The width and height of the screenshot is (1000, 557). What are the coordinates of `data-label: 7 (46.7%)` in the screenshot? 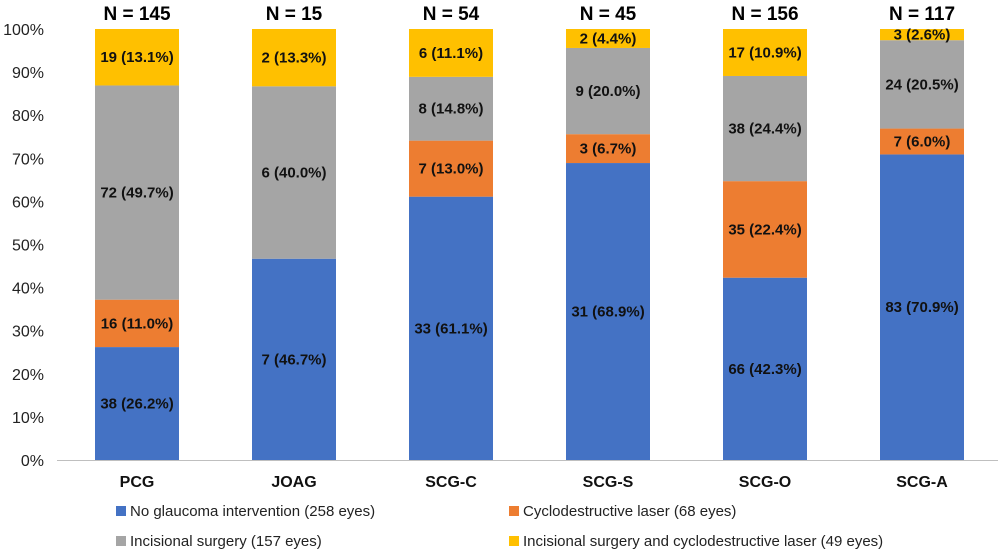 It's located at (293, 359).